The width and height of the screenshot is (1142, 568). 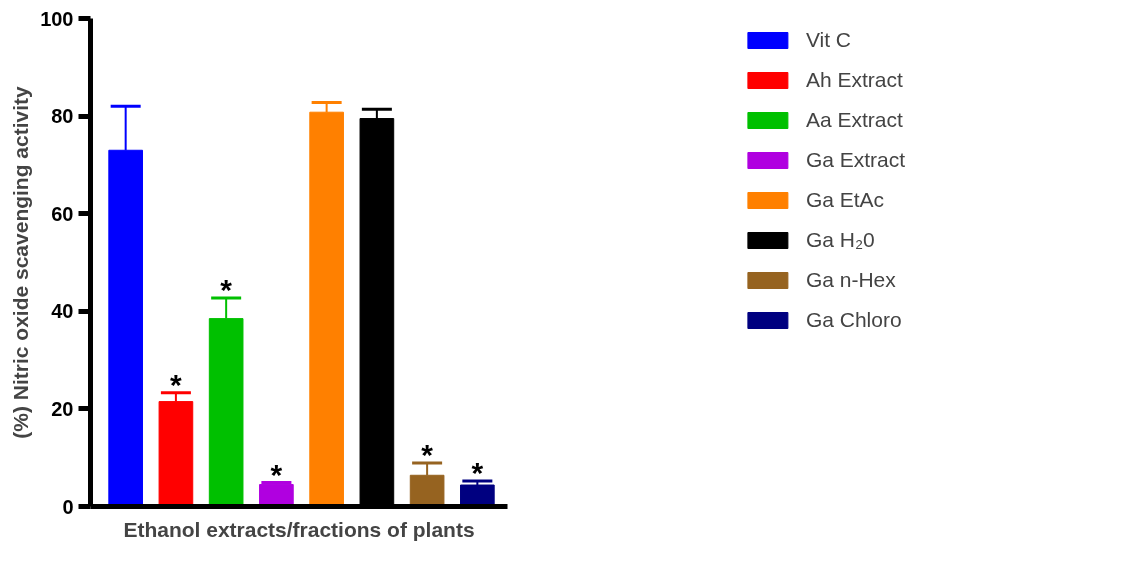 I want to click on x-axis-title: Ethanol extracts/fractions of plants, so click(x=299, y=529).